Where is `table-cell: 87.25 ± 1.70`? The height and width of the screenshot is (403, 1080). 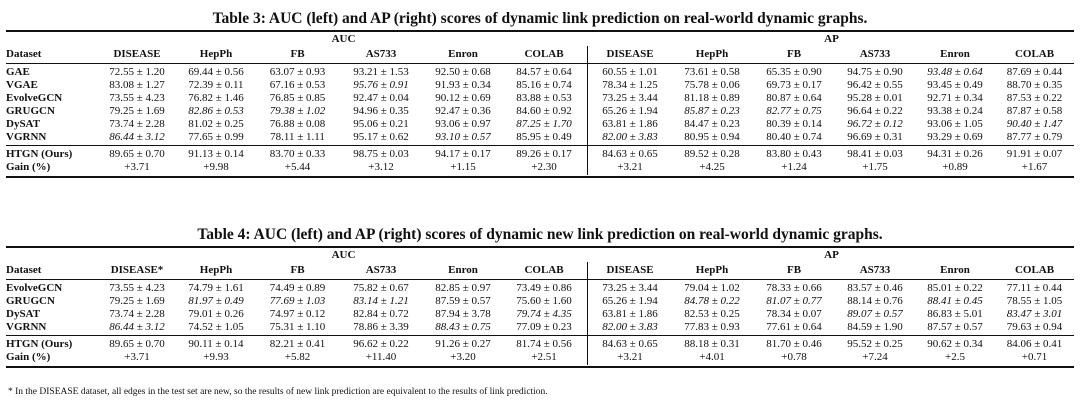
table-cell: 87.25 ± 1.70 is located at coordinates (544, 124).